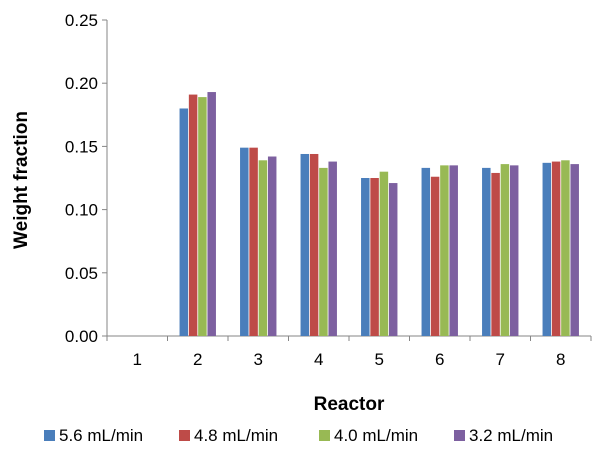 Image resolution: width=593 pixels, height=451 pixels. What do you see at coordinates (101, 435) in the screenshot?
I see `legend-label: 5.6 mL/min` at bounding box center [101, 435].